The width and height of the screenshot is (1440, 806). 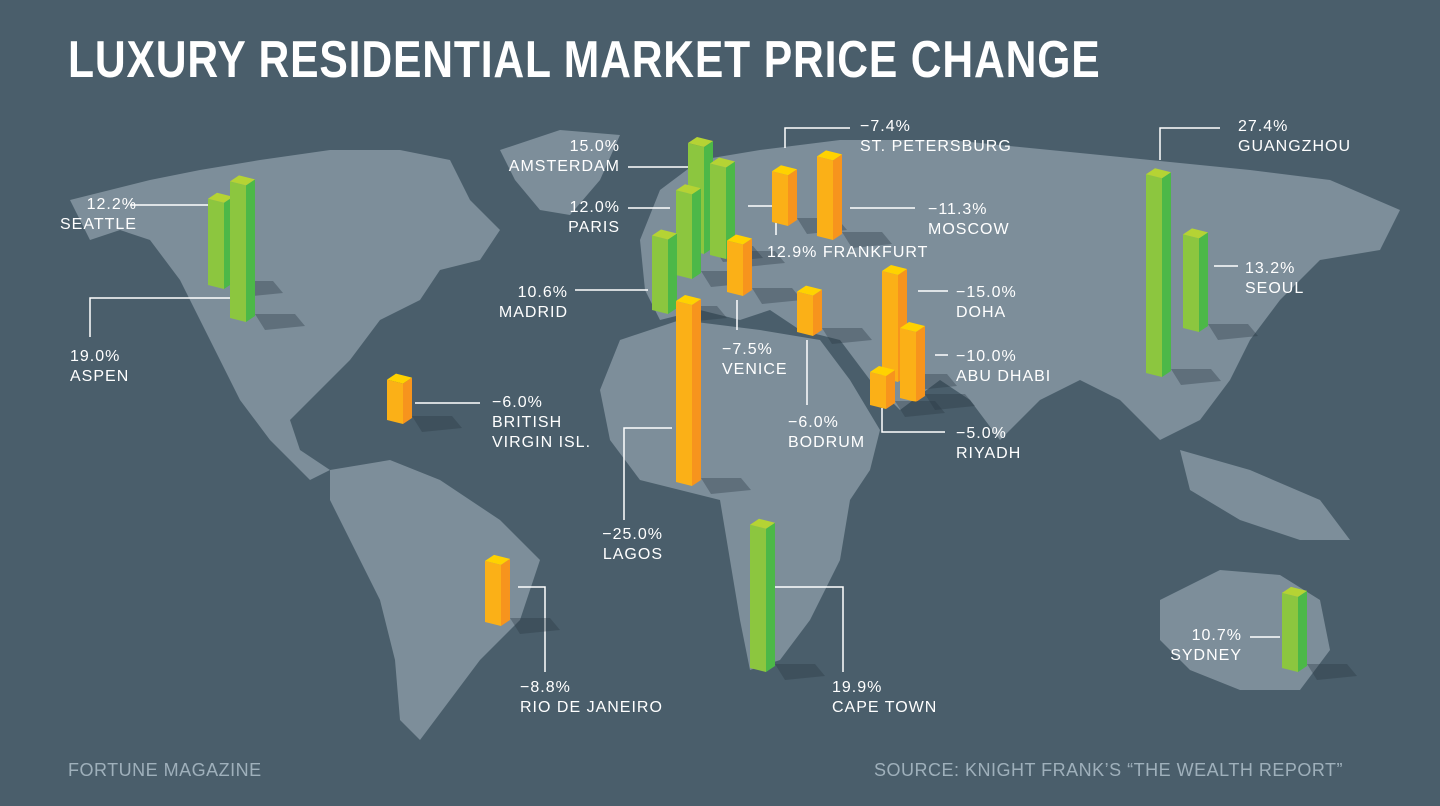 I want to click on label-cape-town: 19.9% CAPE TOWN, so click(x=885, y=697).